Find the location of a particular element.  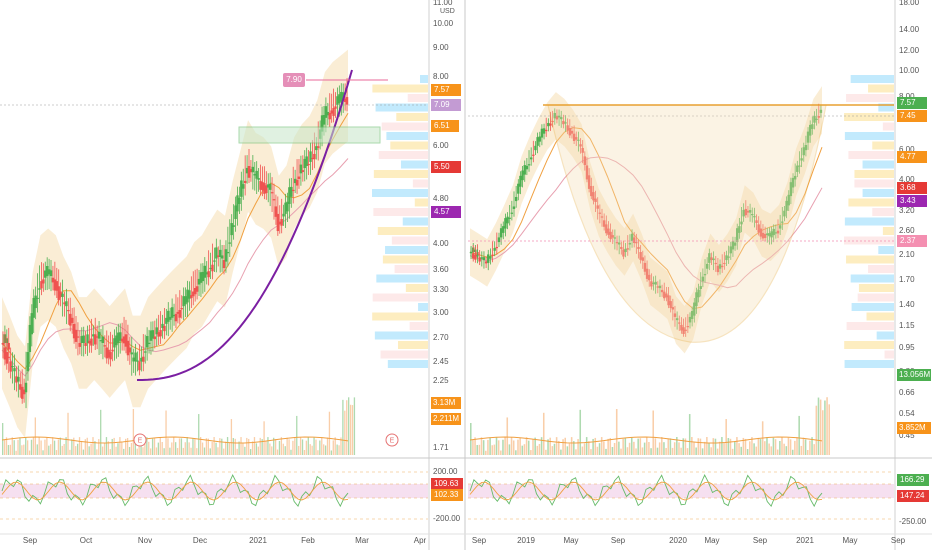

x-tick-label: 2021 is located at coordinates (258, 540).